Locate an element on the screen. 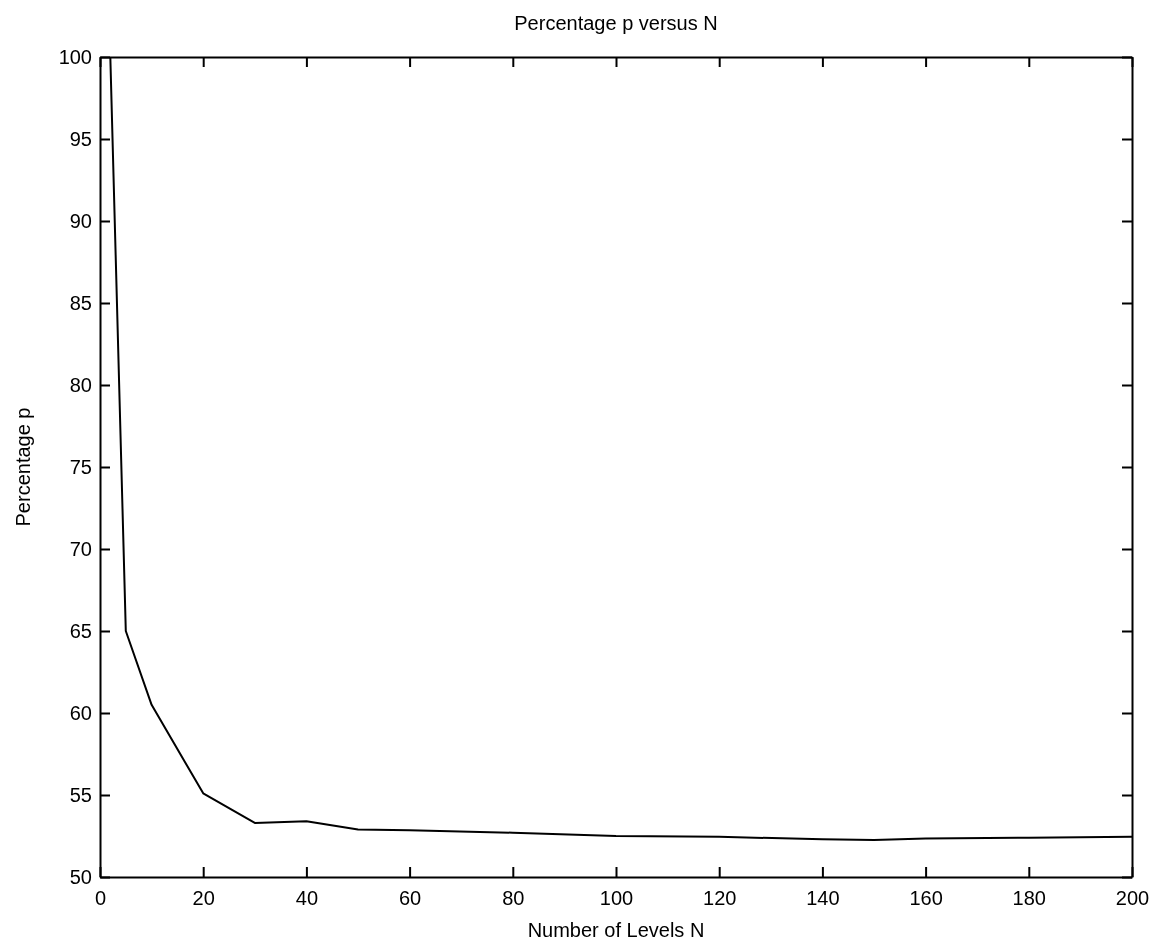 The image size is (1172, 947). y-tick-label: 75 is located at coordinates (80, 466).